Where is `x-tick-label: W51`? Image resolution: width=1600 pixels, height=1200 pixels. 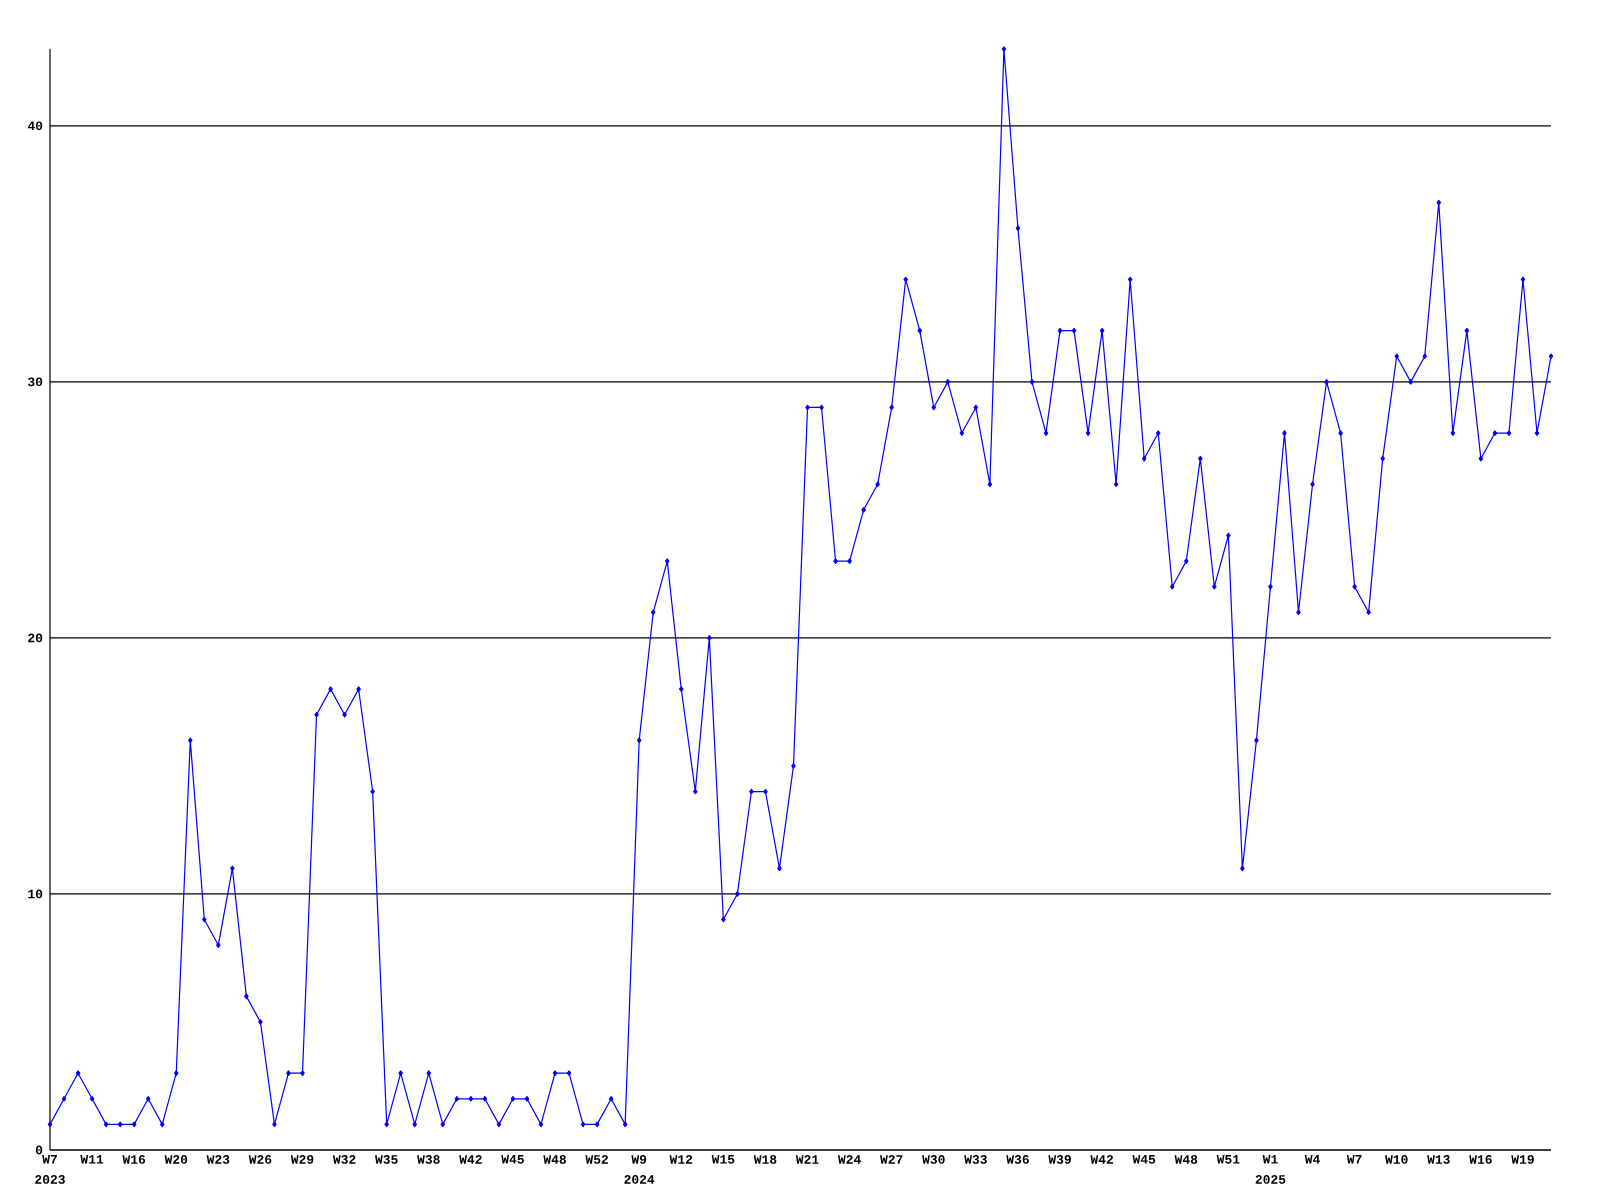 x-tick-label: W51 is located at coordinates (1228, 1159).